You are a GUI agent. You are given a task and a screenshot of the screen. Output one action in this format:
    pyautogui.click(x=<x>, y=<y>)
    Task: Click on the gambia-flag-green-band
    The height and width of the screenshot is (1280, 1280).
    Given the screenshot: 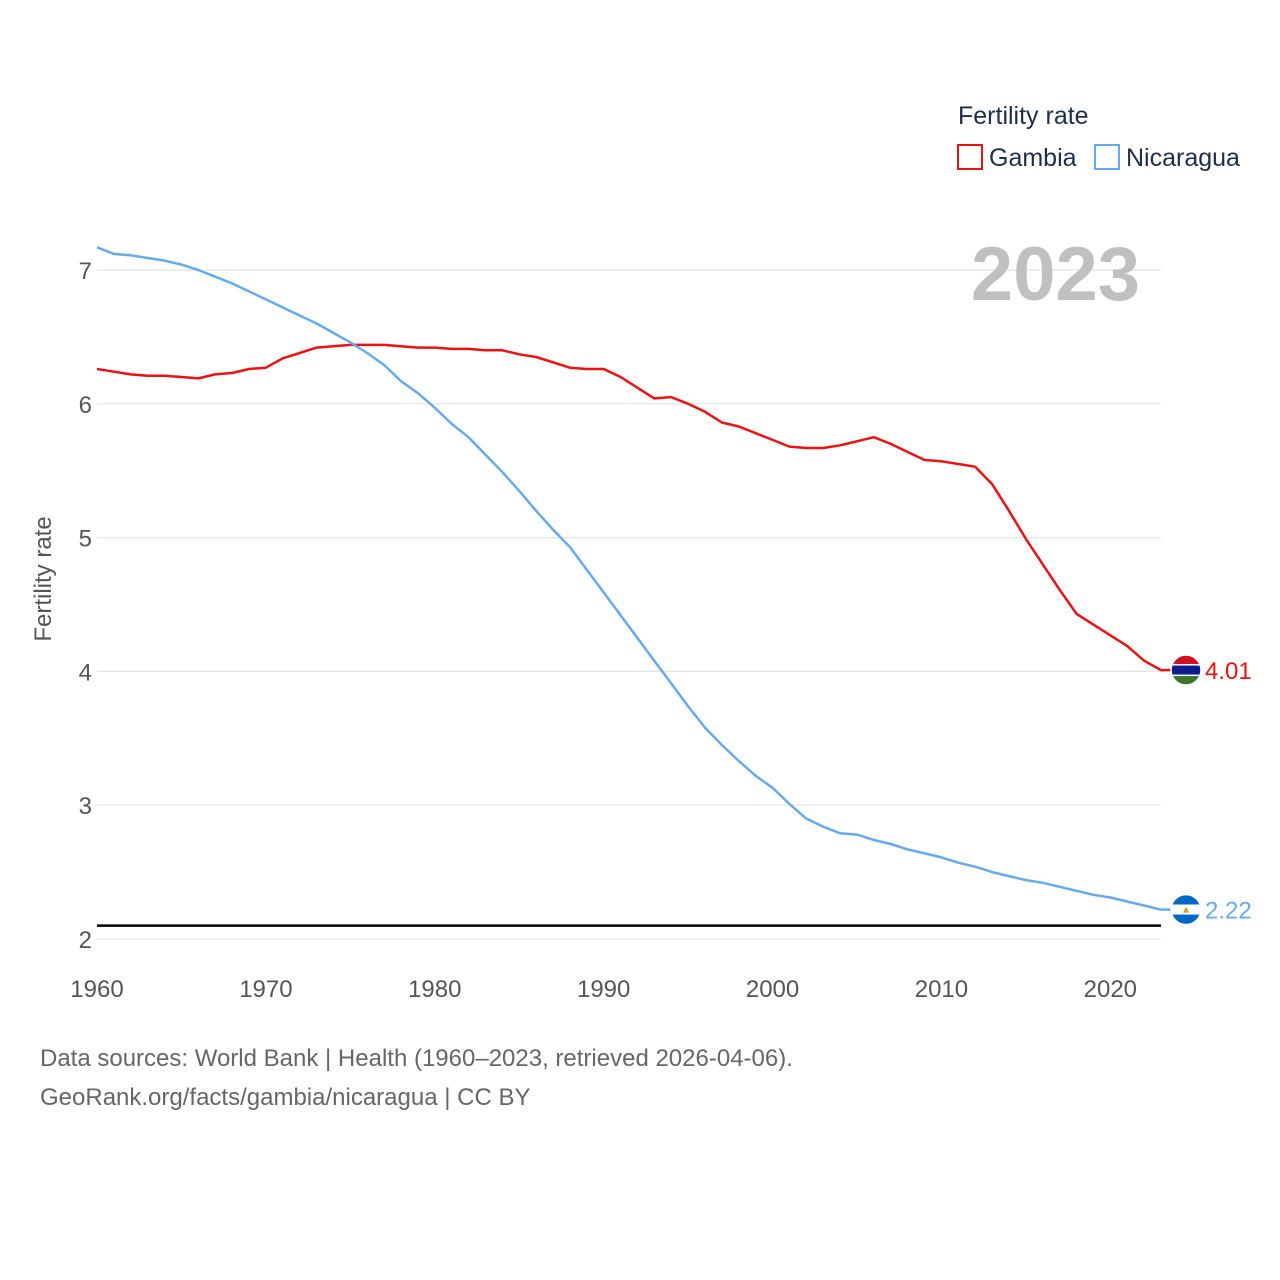 What is the action you would take?
    pyautogui.click(x=1186, y=681)
    